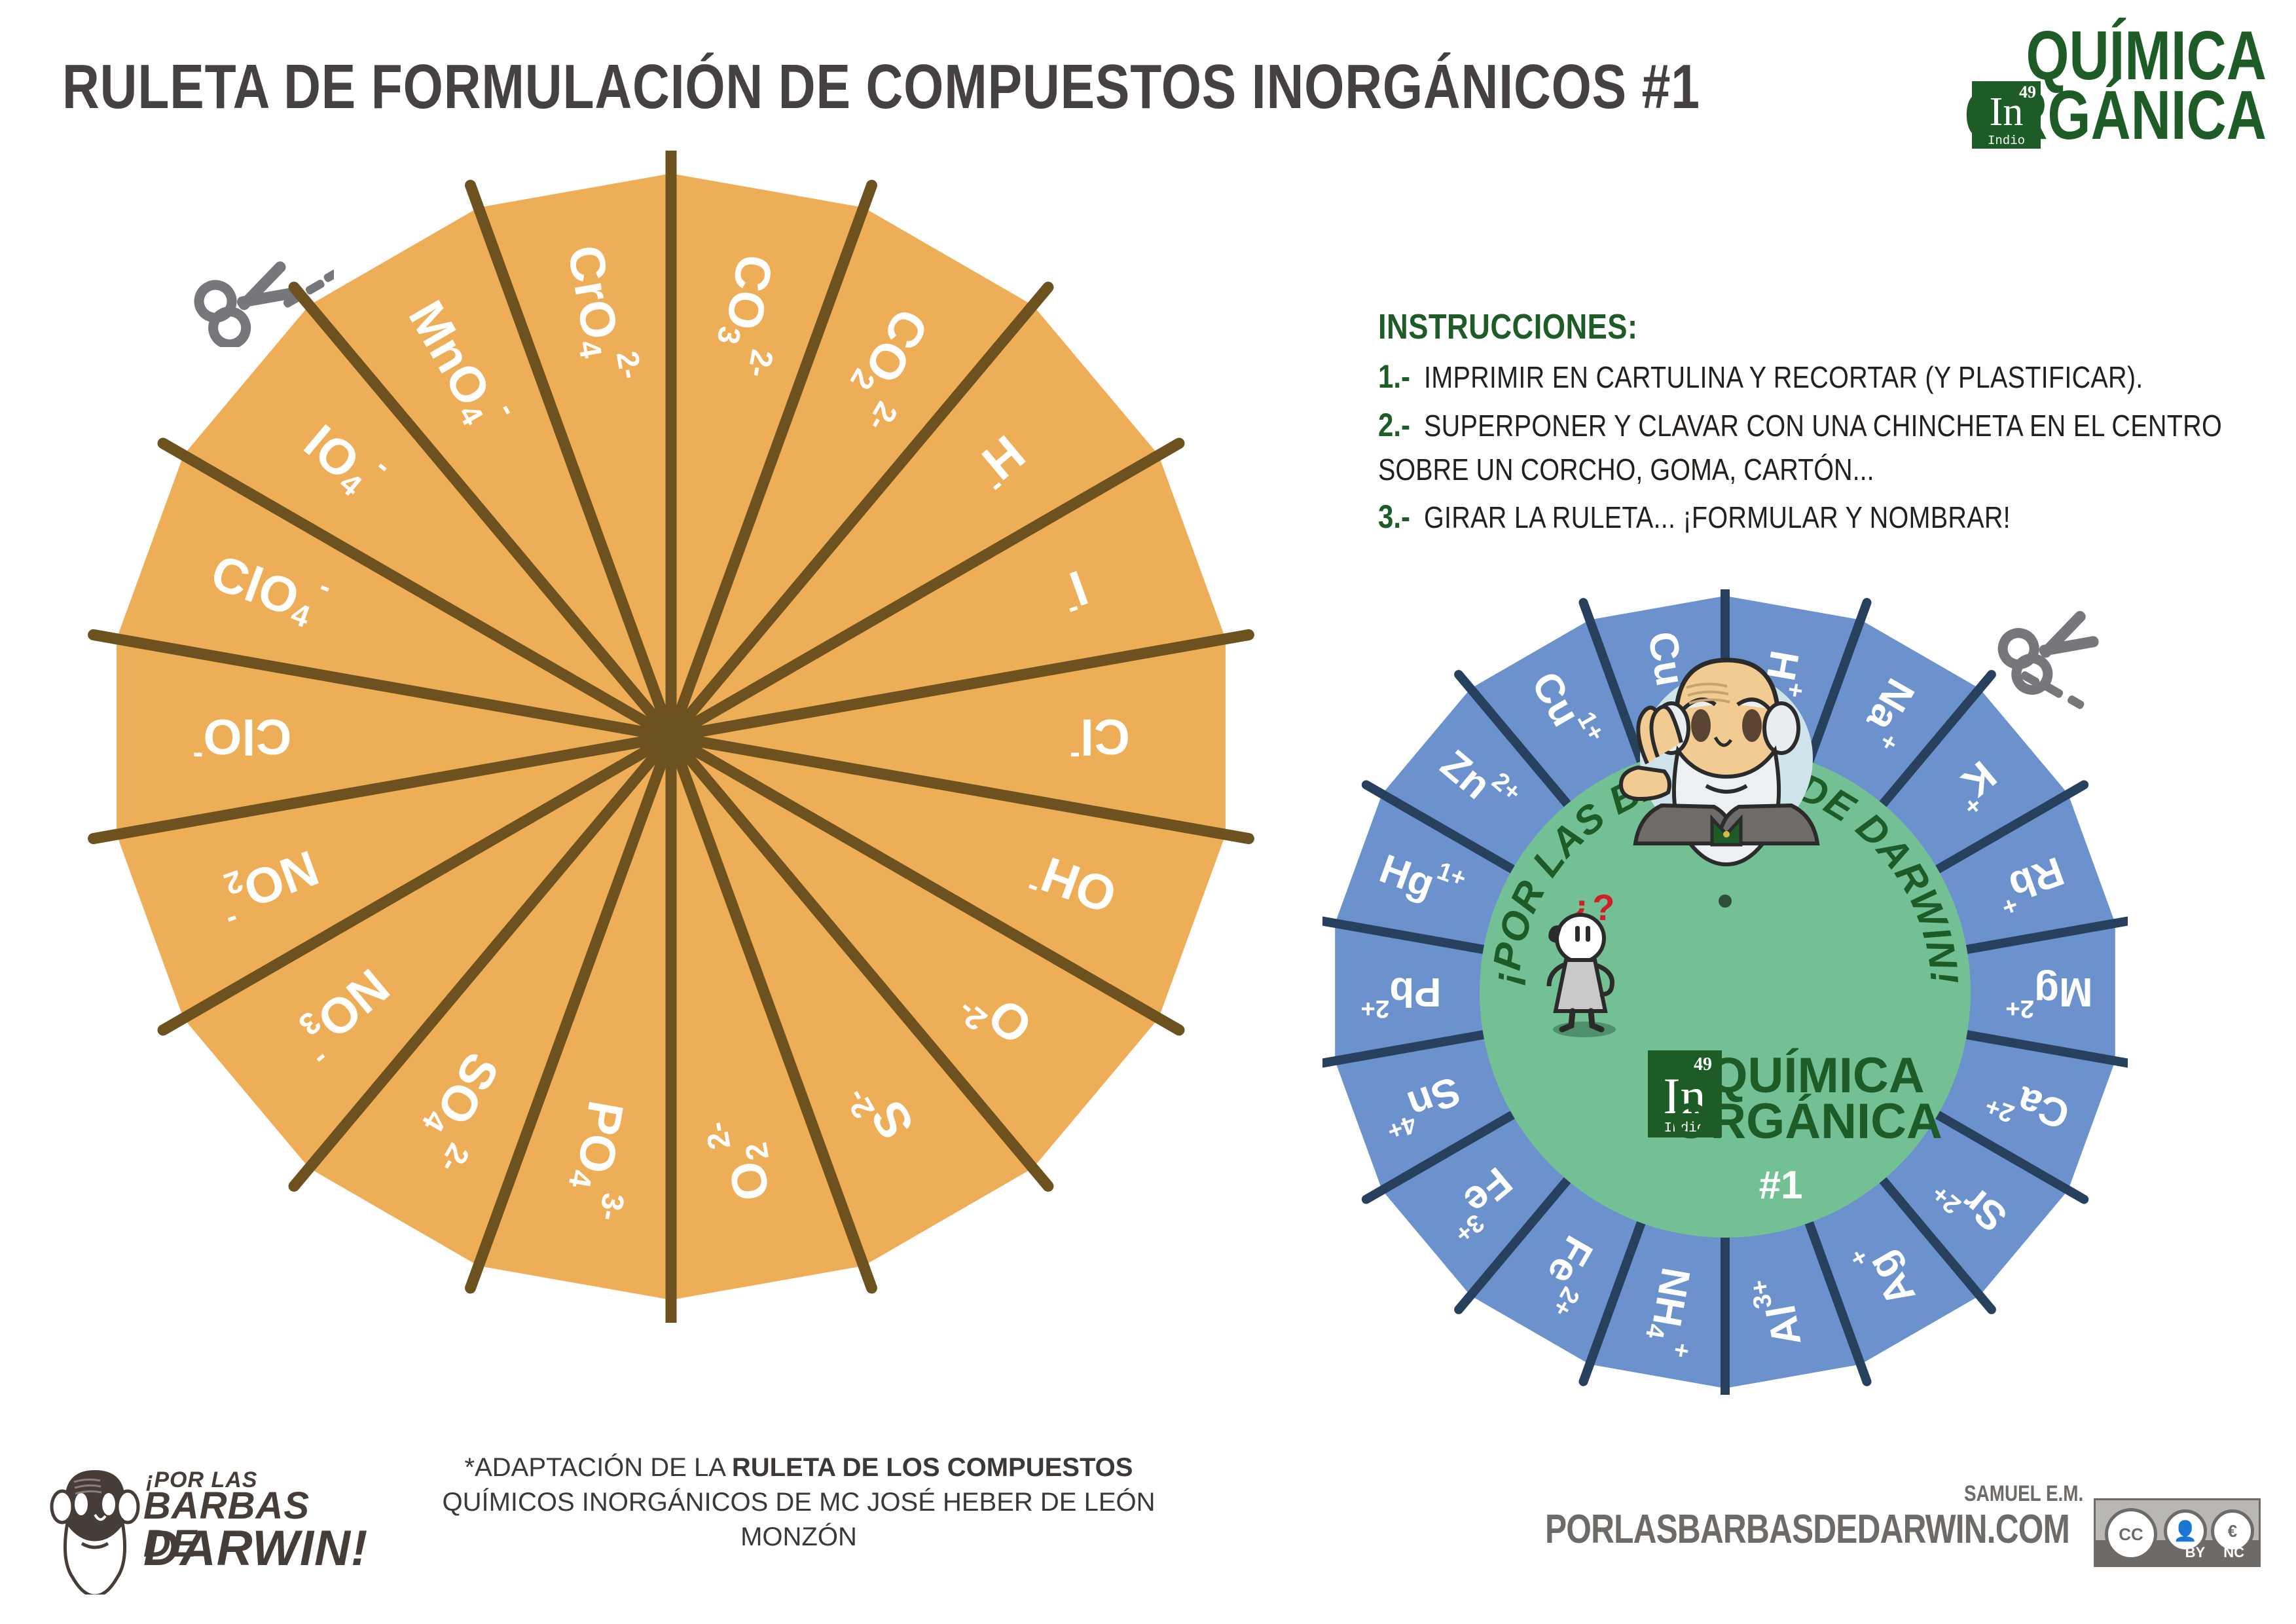 Image resolution: width=2296 pixels, height=1624 pixels. I want to click on hub-element-symbol: In, so click(1685, 1095).